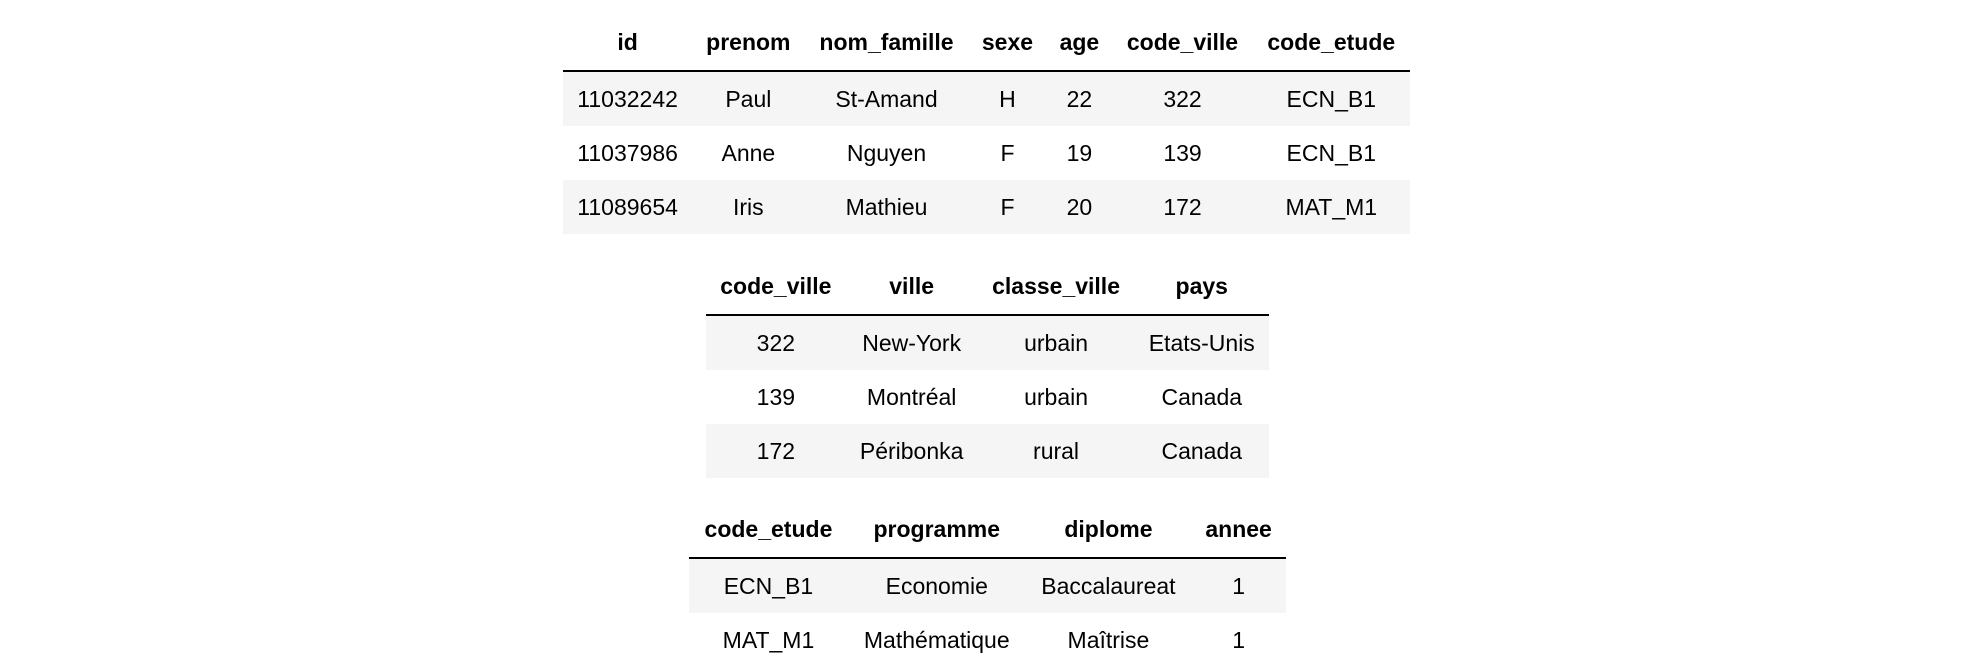 This screenshot has width=1982, height=672. I want to click on table-cell: Iris, so click(748, 207).